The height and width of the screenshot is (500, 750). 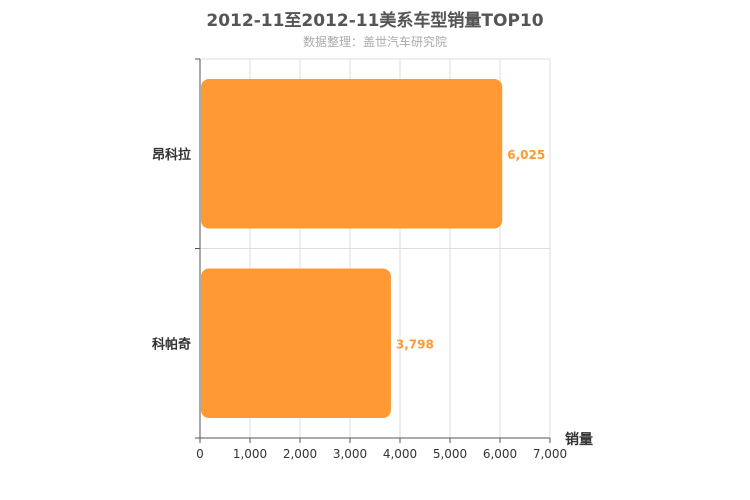 What do you see at coordinates (450, 454) in the screenshot?
I see `x-tick-label: 5,000` at bounding box center [450, 454].